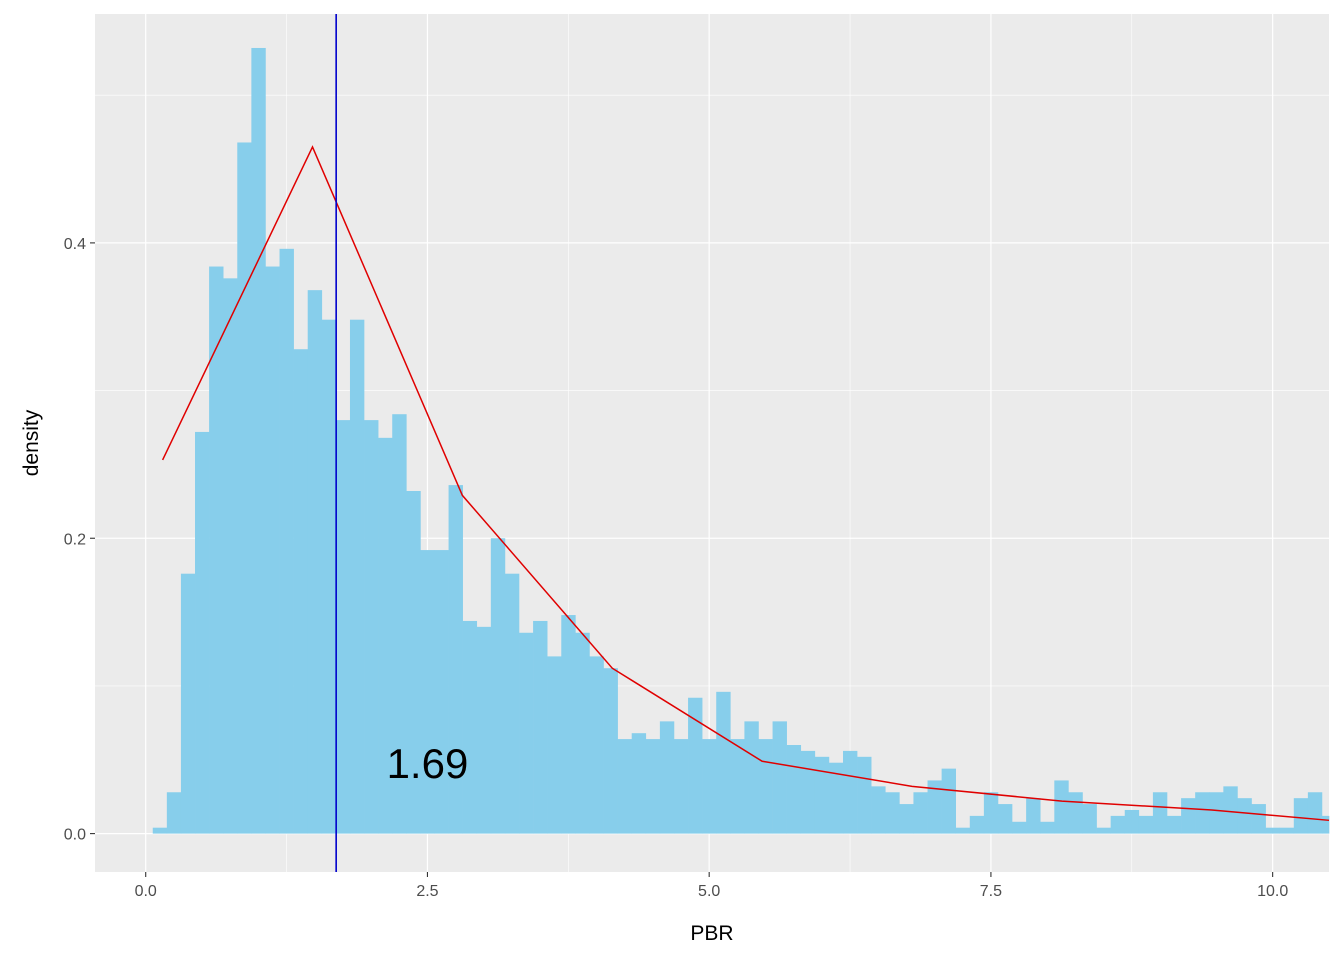  Describe the element at coordinates (1272, 891) in the screenshot. I see `x-tick-label: 10.0` at that location.